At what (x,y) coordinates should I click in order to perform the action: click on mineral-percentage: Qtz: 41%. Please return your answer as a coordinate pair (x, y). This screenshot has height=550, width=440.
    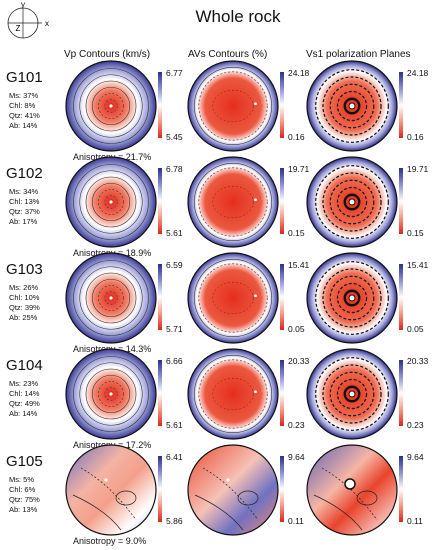
    Looking at the image, I should click on (24, 115).